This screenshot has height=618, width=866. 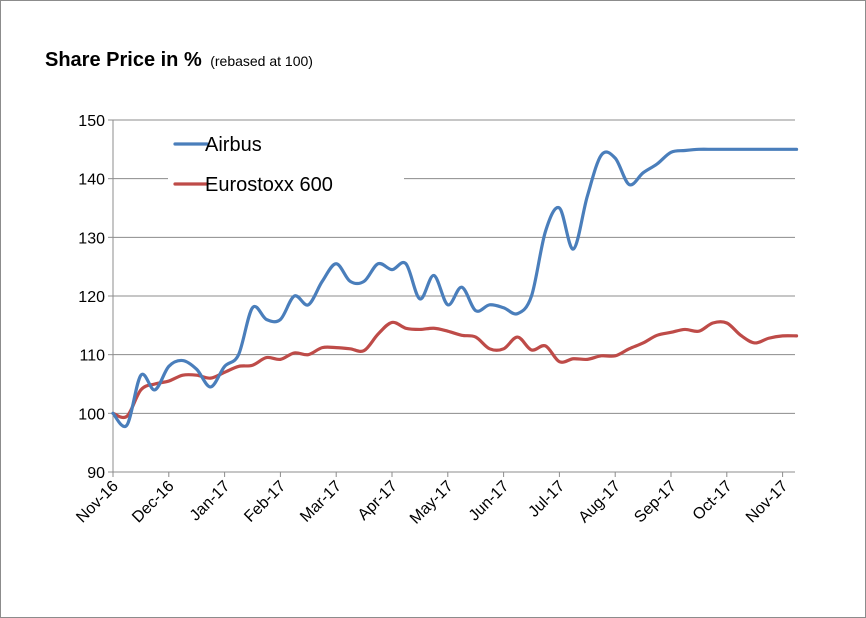 What do you see at coordinates (92, 356) in the screenshot?
I see `y-tick-label-110: 110` at bounding box center [92, 356].